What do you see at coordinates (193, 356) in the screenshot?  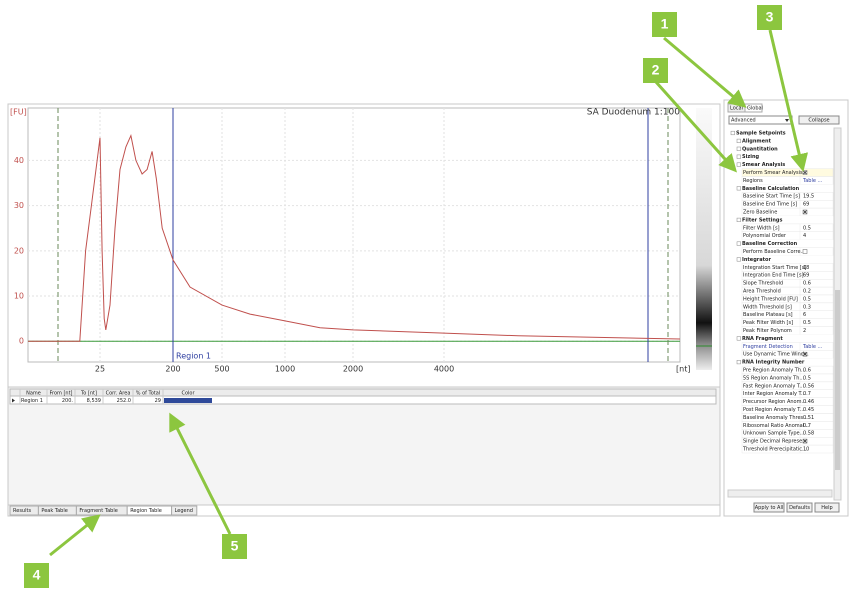 I see `region-label: Region 1` at bounding box center [193, 356].